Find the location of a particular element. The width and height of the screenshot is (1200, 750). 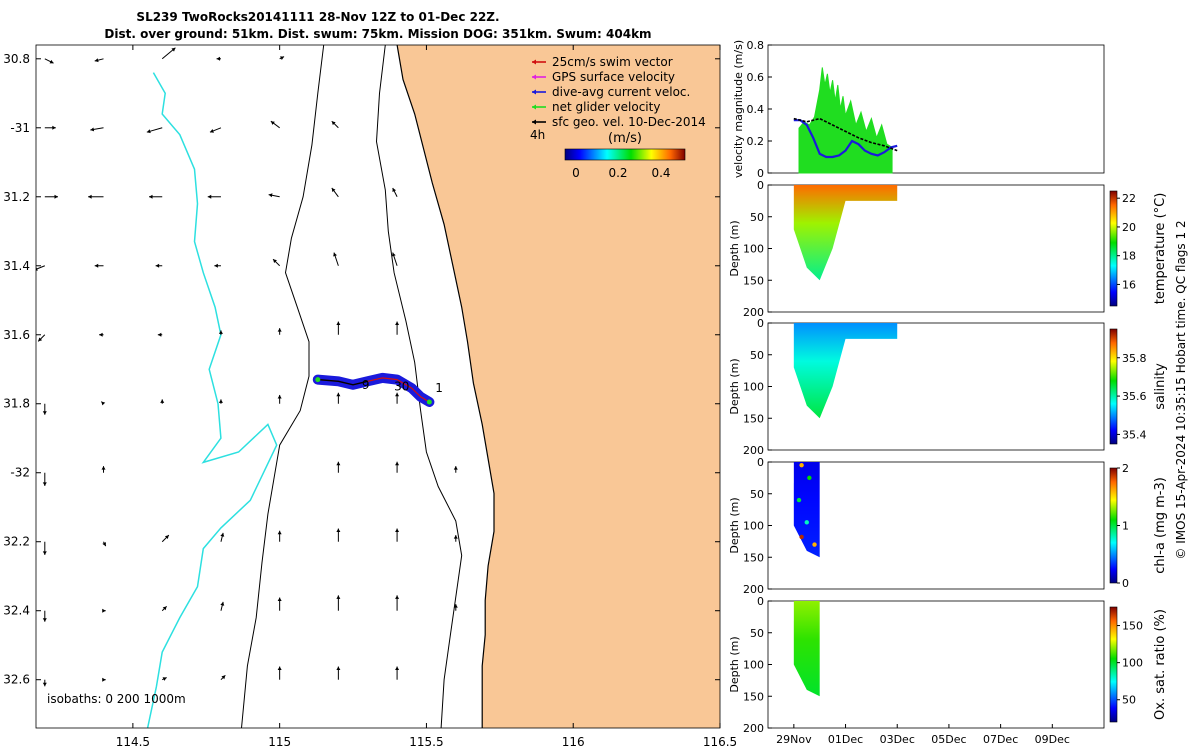

colorbar-tick-label: 35.4 is located at coordinates (1134, 434).